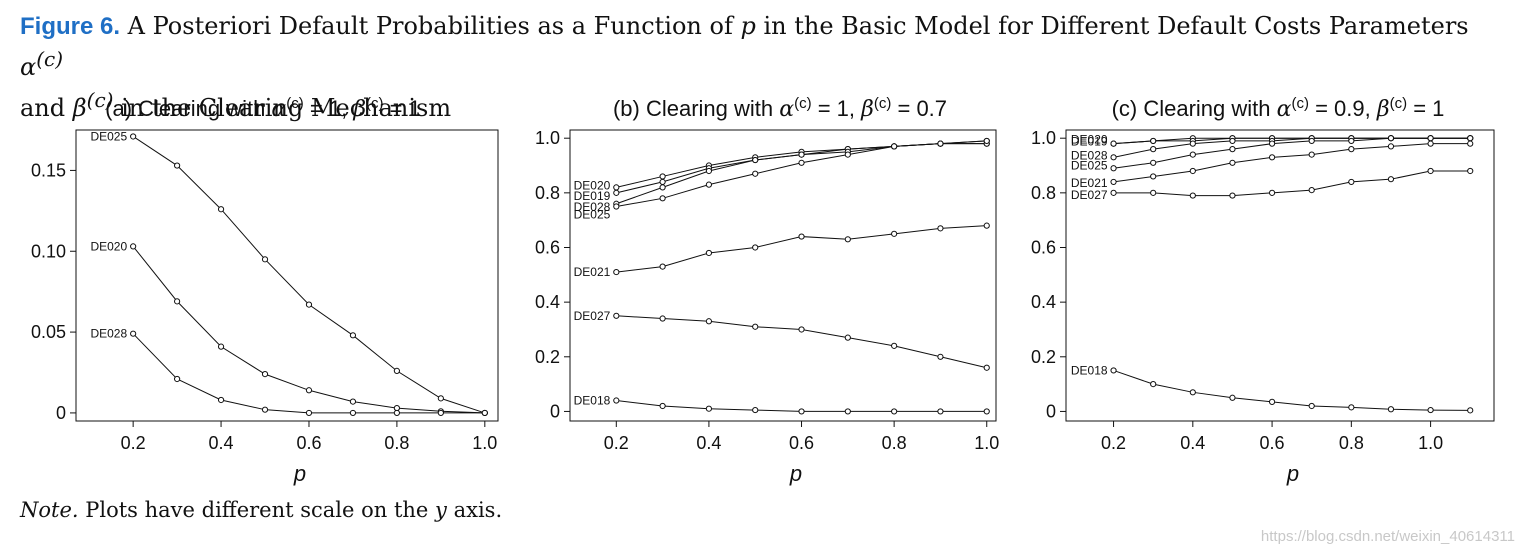 This screenshot has width=1527, height=551. Describe the element at coordinates (696, 108) in the screenshot. I see `chart-title-prefix: (b) Clearing with` at that location.